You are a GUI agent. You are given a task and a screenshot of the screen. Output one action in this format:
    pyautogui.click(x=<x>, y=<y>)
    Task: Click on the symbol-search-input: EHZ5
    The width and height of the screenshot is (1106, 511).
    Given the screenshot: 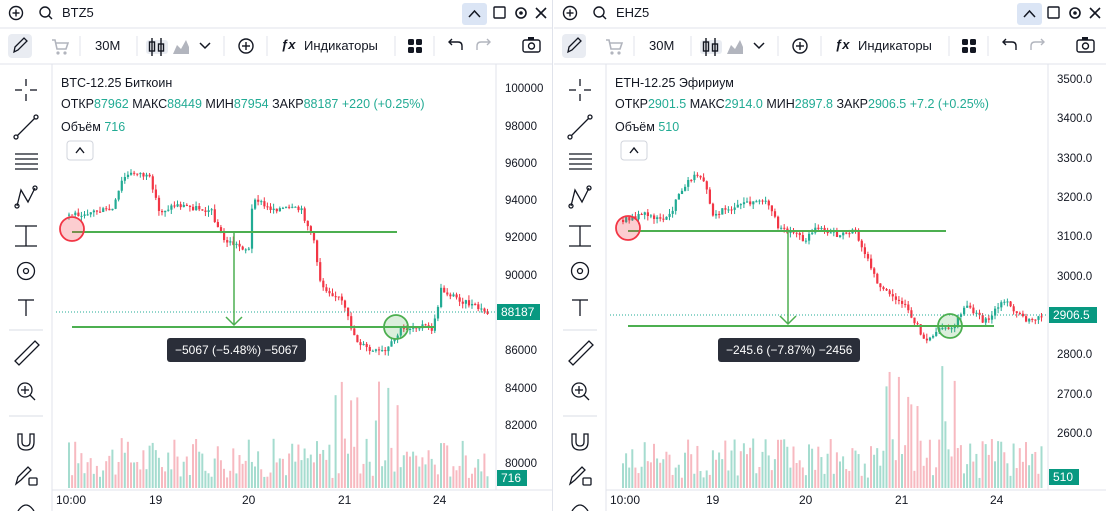 What is the action you would take?
    pyautogui.click(x=633, y=12)
    